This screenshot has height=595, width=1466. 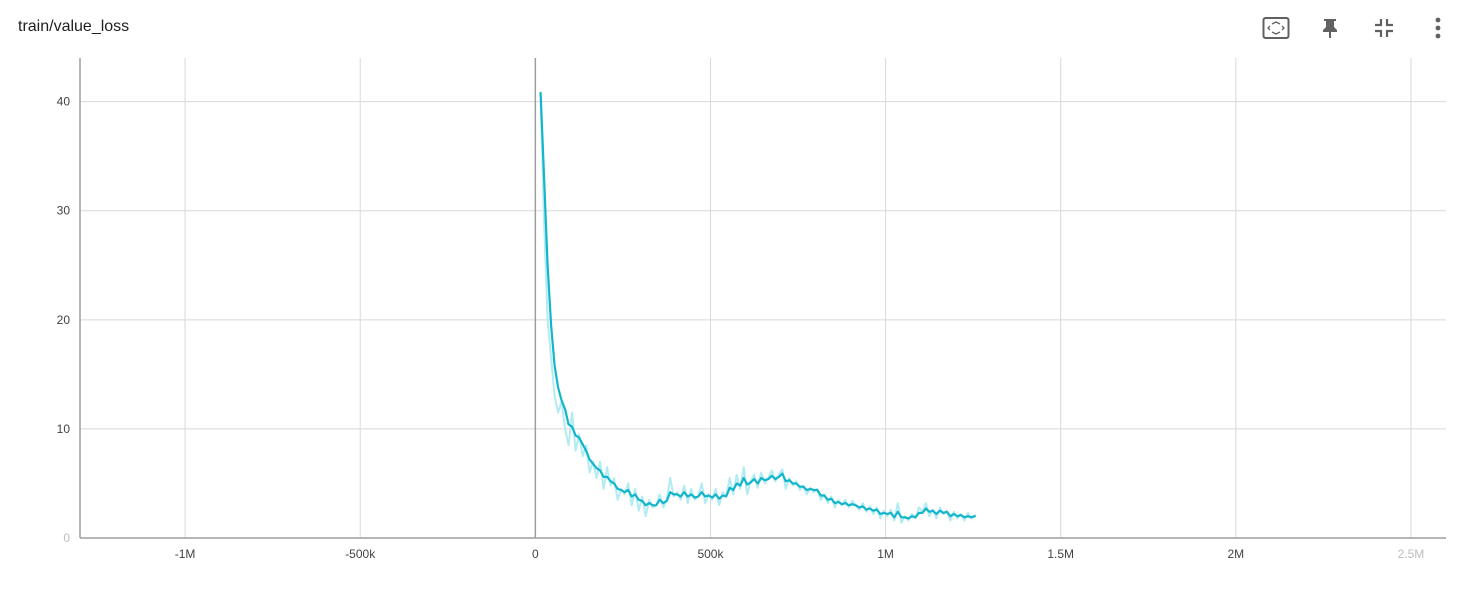 I want to click on x-tick-label: 500k, so click(x=710, y=554).